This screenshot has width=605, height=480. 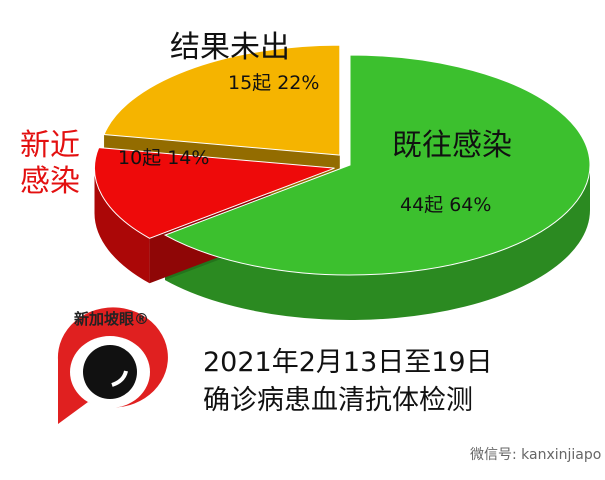 I want to click on value-label: 15起 22%, so click(x=274, y=83).